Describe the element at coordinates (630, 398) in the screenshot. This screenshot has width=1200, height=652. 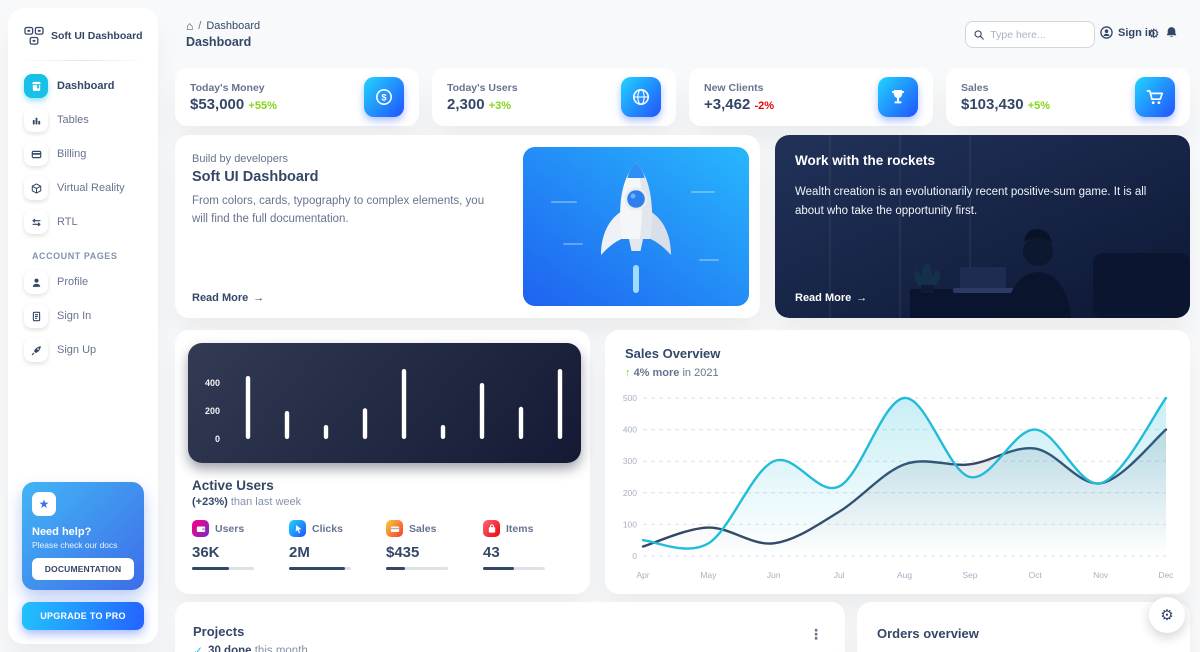
I see `svg-text: 500` at that location.